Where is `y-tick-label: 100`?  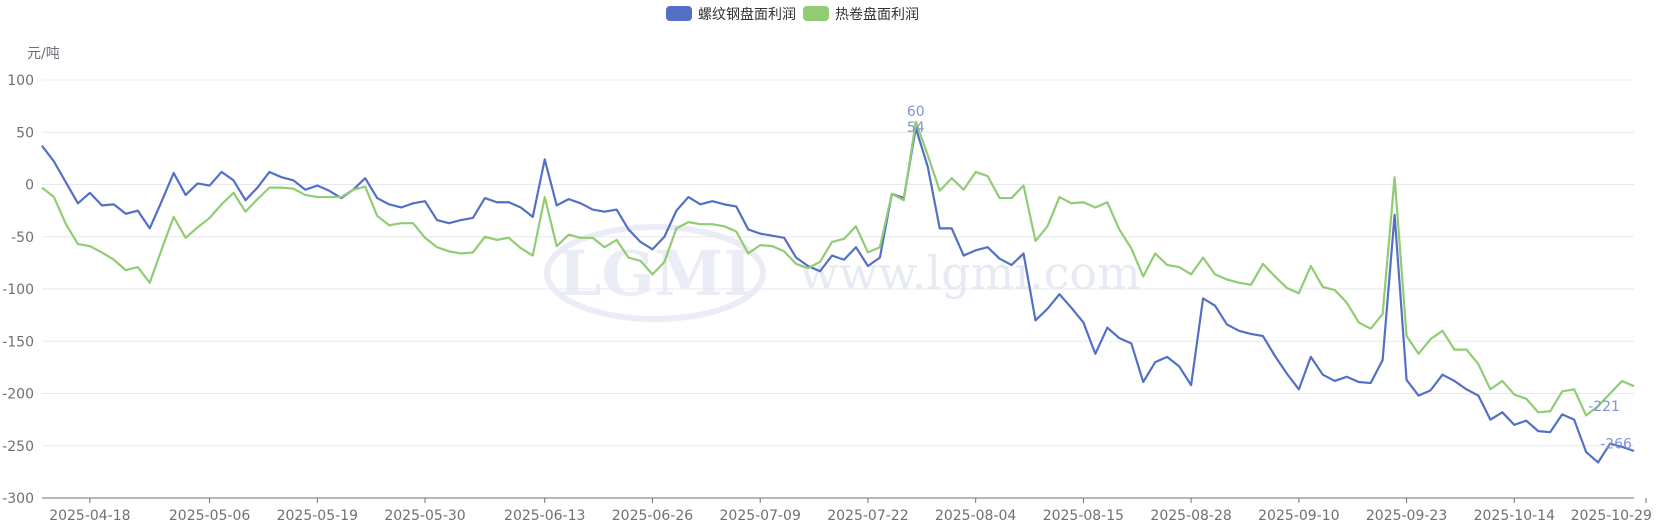
y-tick-label: 100 is located at coordinates (20, 81).